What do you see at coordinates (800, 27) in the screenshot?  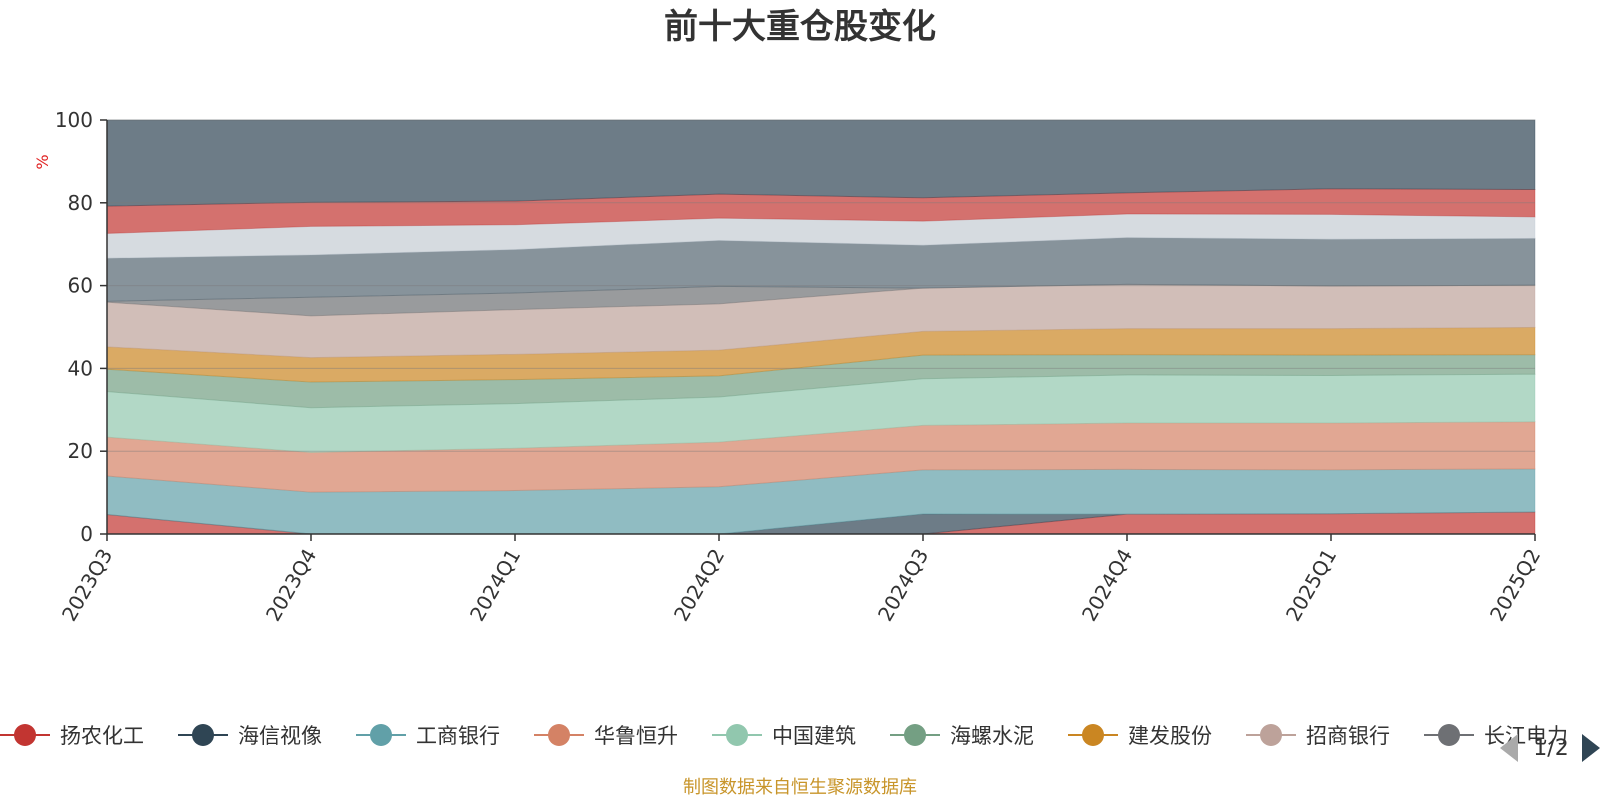 I see `chart-title: 前十大重仓股变化` at bounding box center [800, 27].